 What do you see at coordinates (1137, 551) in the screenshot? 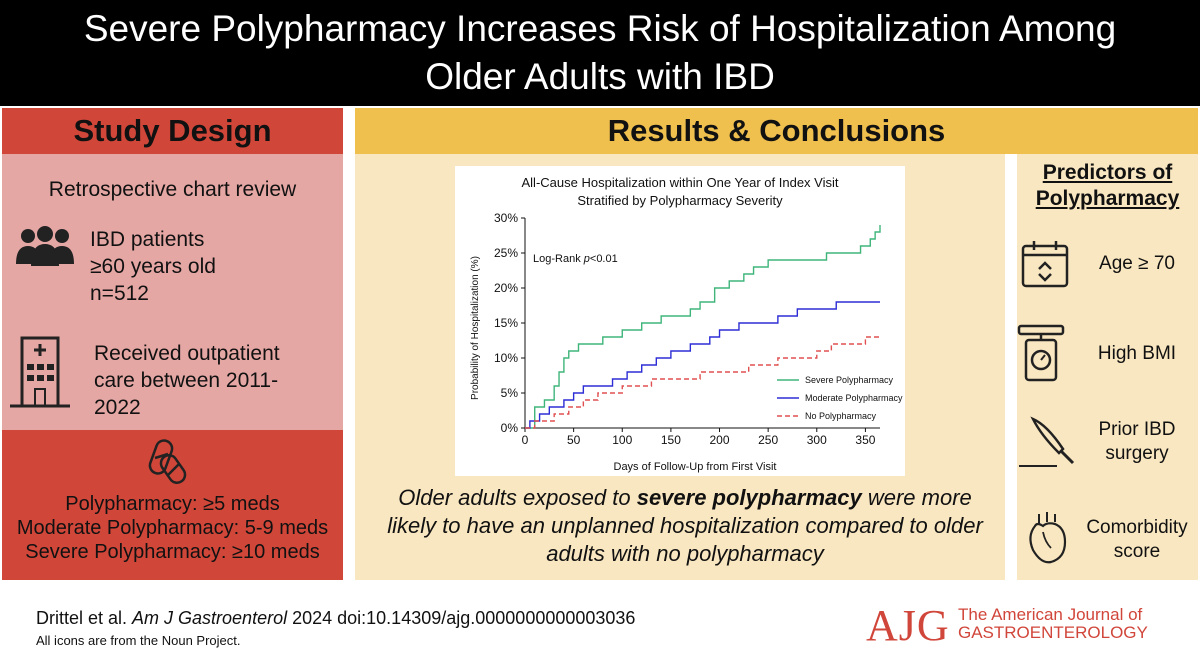
I see `predictor-comorbidity-line-2: score` at bounding box center [1137, 551].